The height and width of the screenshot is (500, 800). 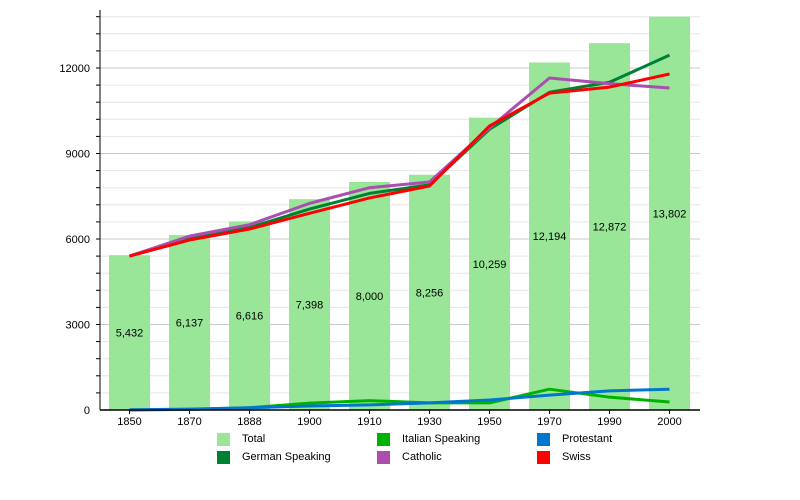 I want to click on x-tick-label: 1910, so click(x=369, y=422).